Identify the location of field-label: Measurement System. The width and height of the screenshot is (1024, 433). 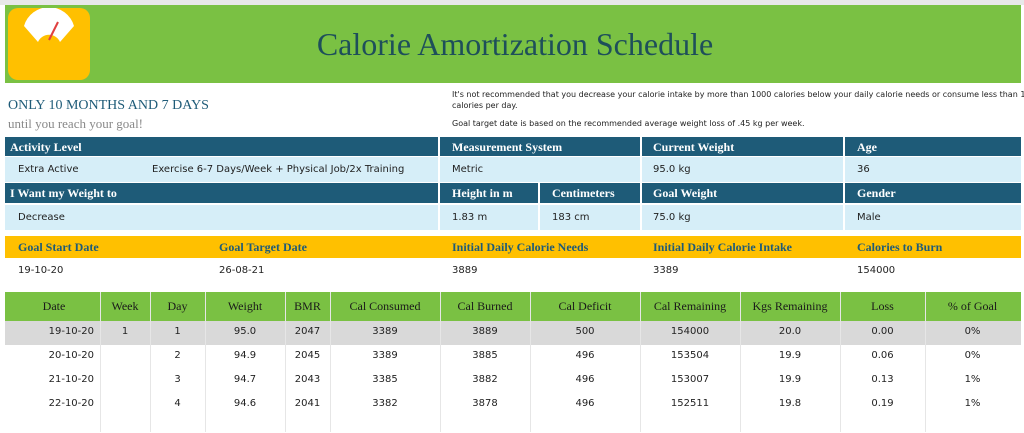
(507, 147).